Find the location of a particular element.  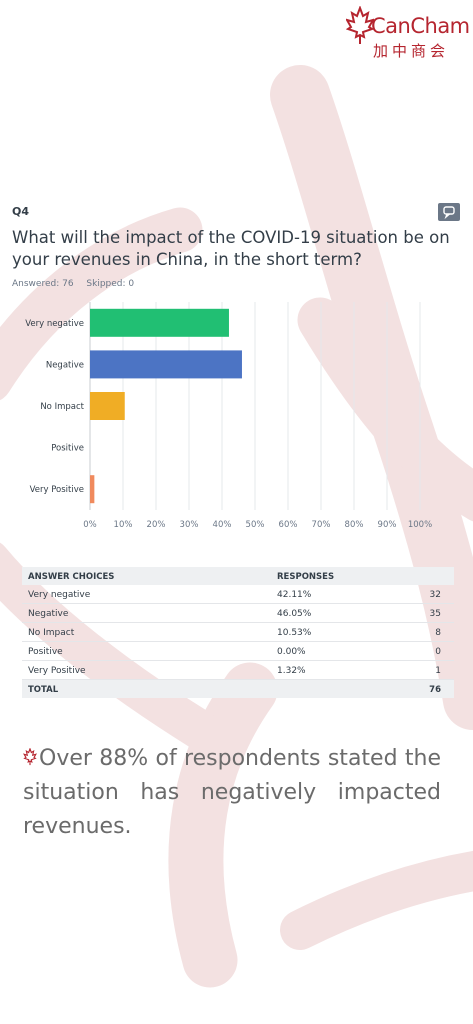

row-count: 8 is located at coordinates (438, 633).